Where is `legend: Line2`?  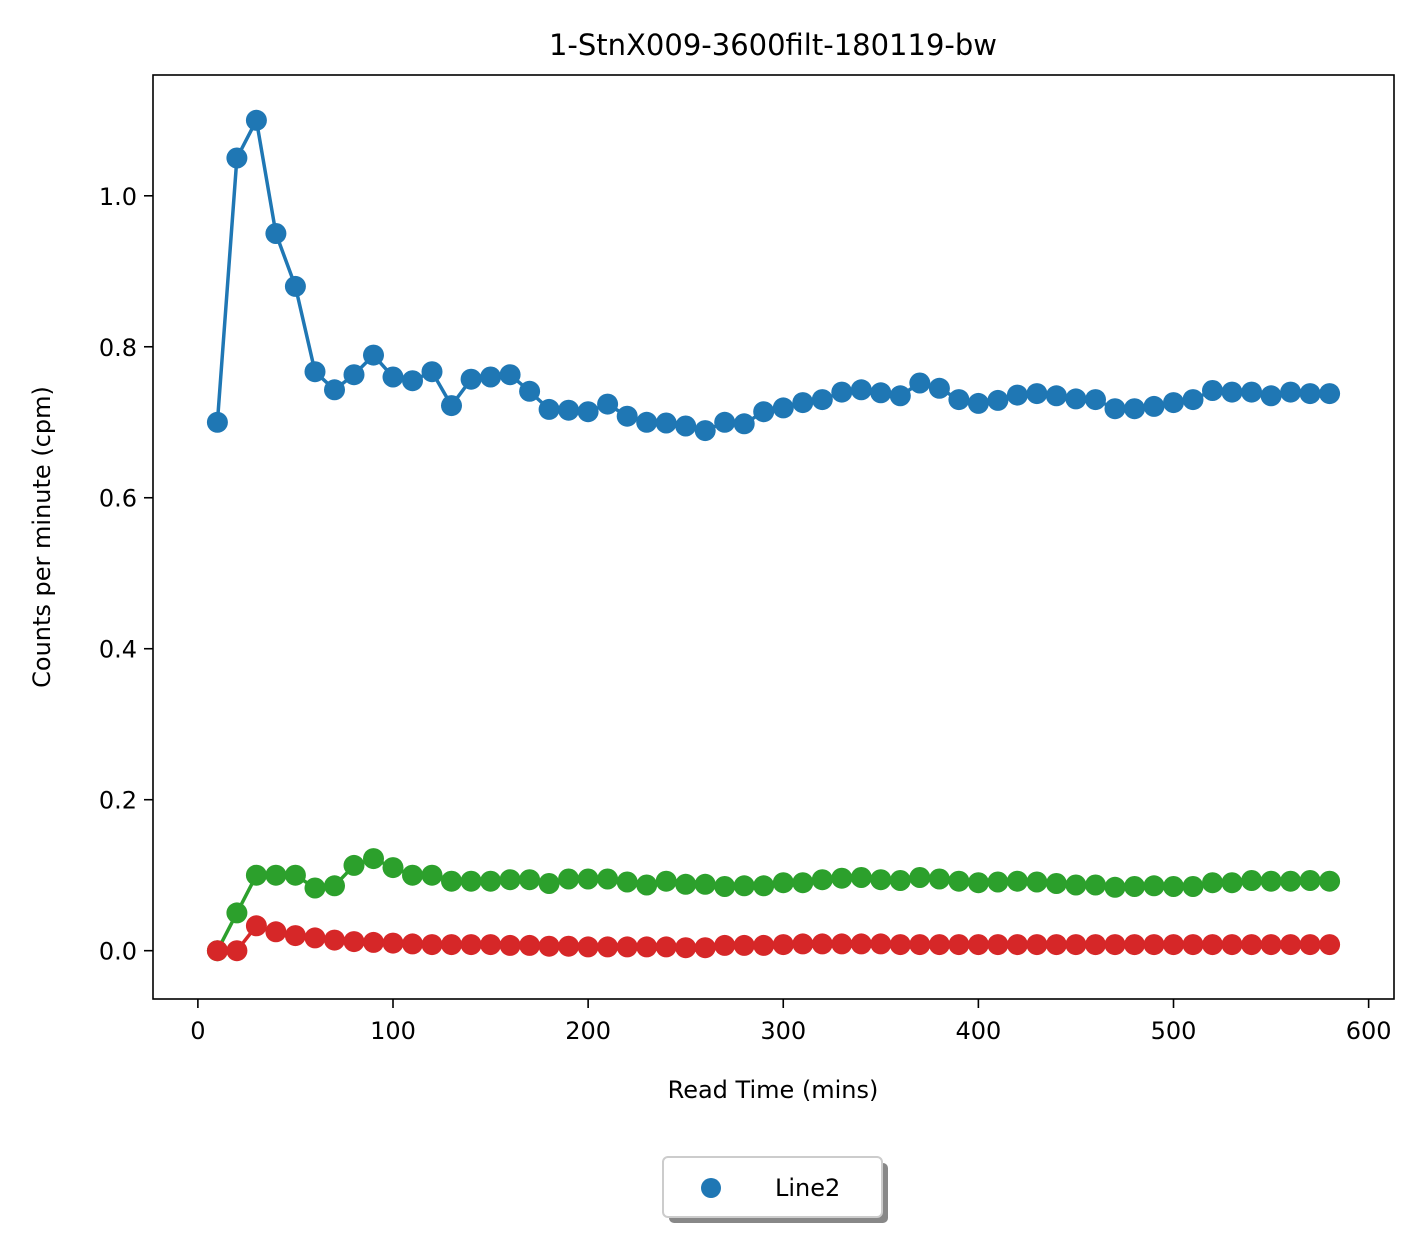 legend: Line2 is located at coordinates (775, 1189).